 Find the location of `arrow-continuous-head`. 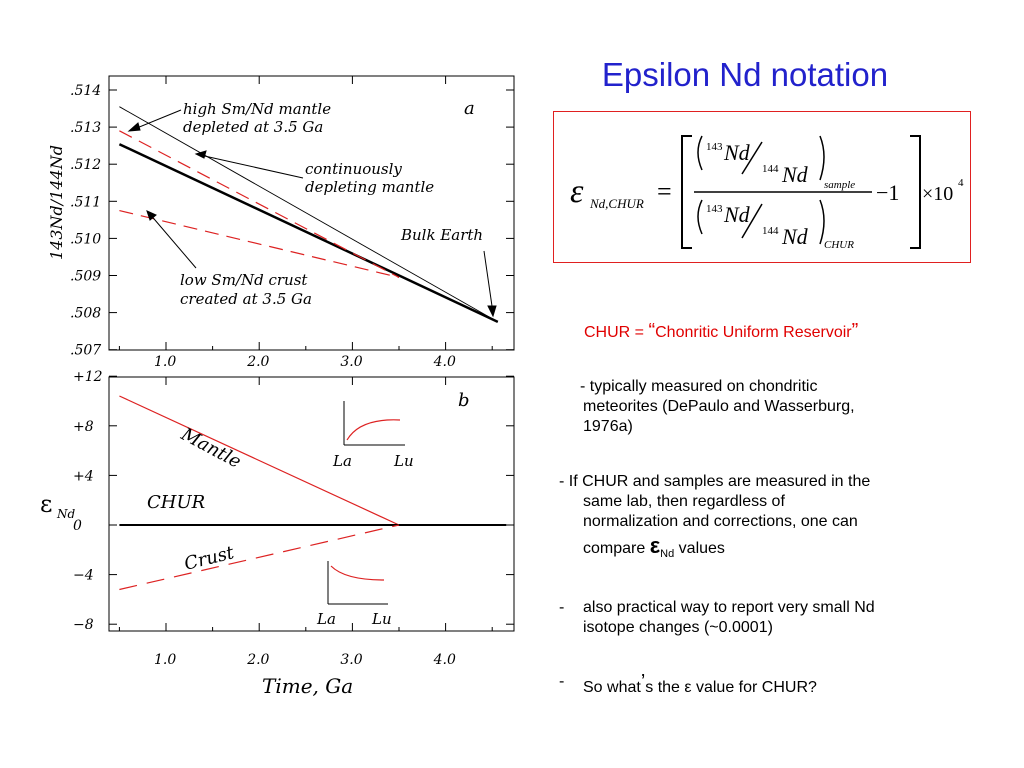

arrow-continuous-head is located at coordinates (200, 154).